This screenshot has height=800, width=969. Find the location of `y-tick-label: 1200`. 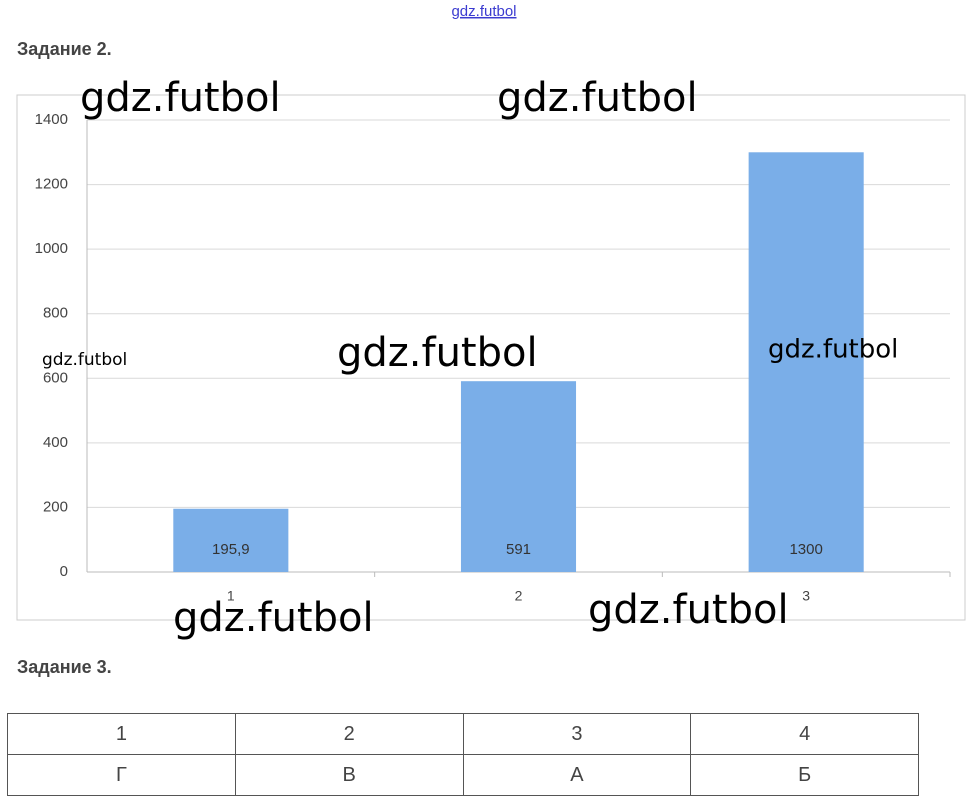

y-tick-label: 1200 is located at coordinates (51, 184).